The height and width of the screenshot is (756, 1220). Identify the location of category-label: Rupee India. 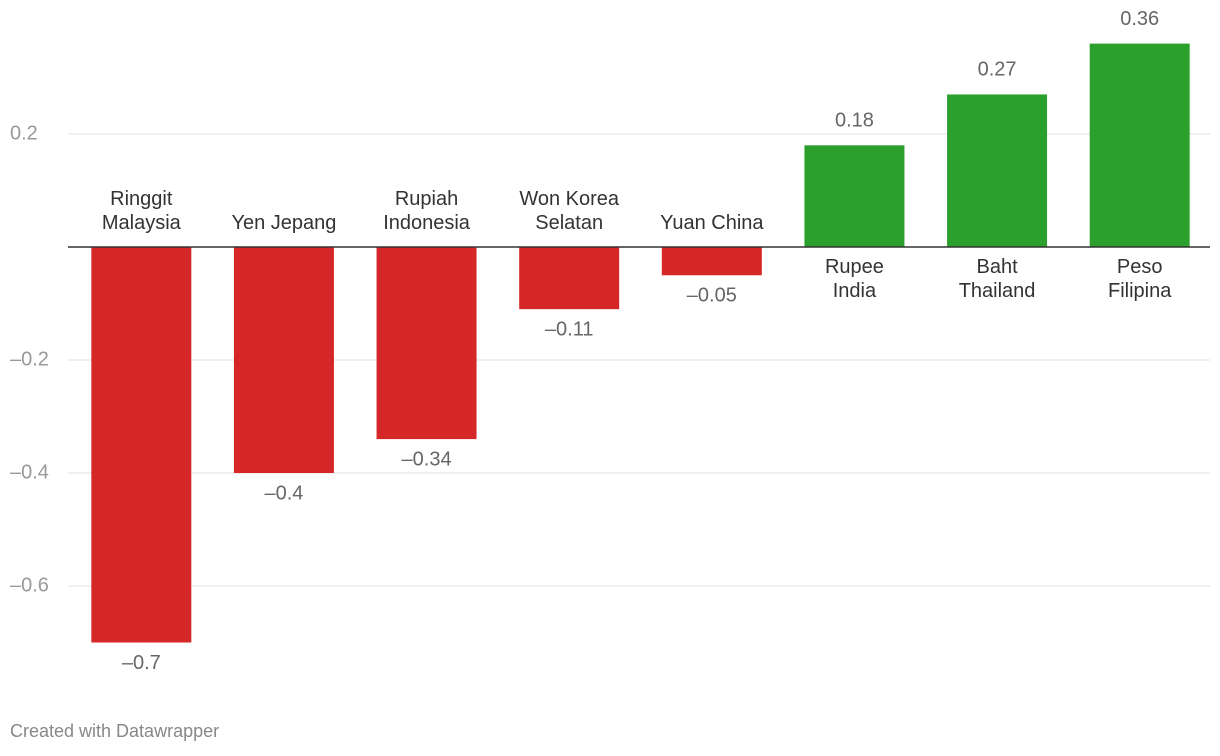
(854, 279).